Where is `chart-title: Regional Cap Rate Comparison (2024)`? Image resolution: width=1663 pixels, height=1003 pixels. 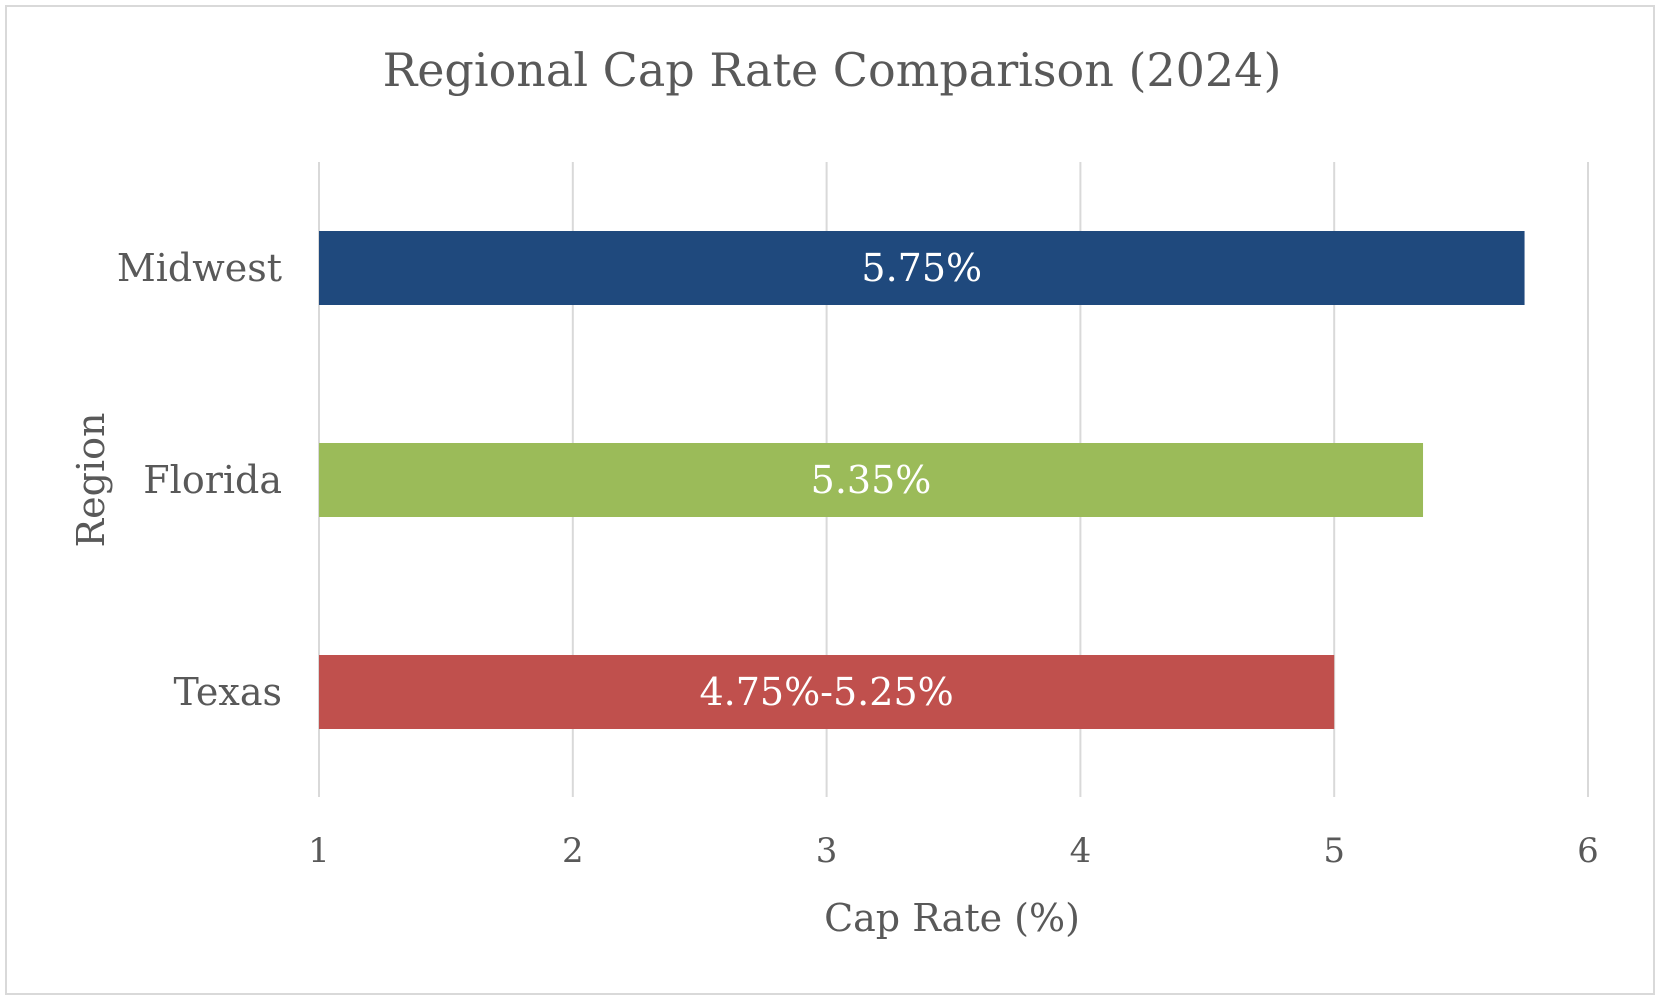
chart-title: Regional Cap Rate Comparison (2024) is located at coordinates (832, 70).